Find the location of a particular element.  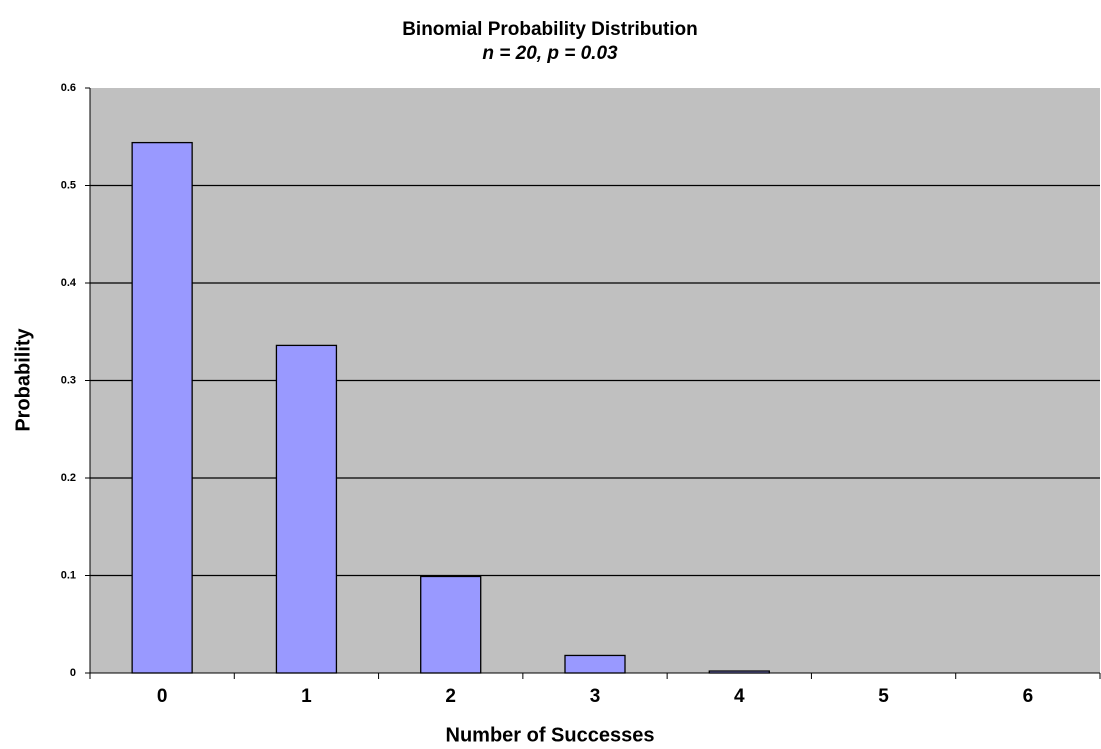

x-axis-label: Number of Successes is located at coordinates (550, 735).